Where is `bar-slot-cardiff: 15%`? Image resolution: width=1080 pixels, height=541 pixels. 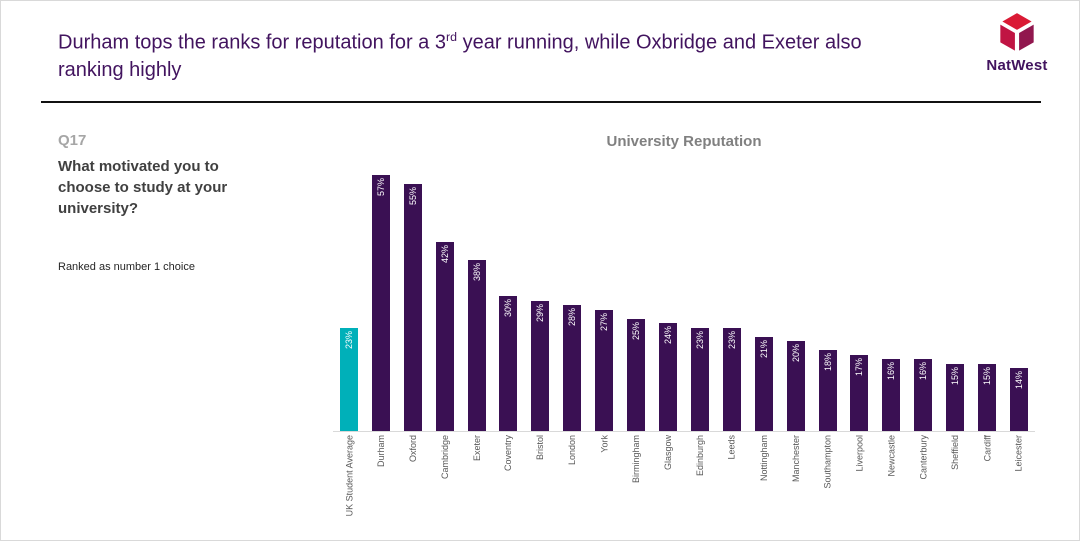 bar-slot-cardiff: 15% is located at coordinates (987, 294).